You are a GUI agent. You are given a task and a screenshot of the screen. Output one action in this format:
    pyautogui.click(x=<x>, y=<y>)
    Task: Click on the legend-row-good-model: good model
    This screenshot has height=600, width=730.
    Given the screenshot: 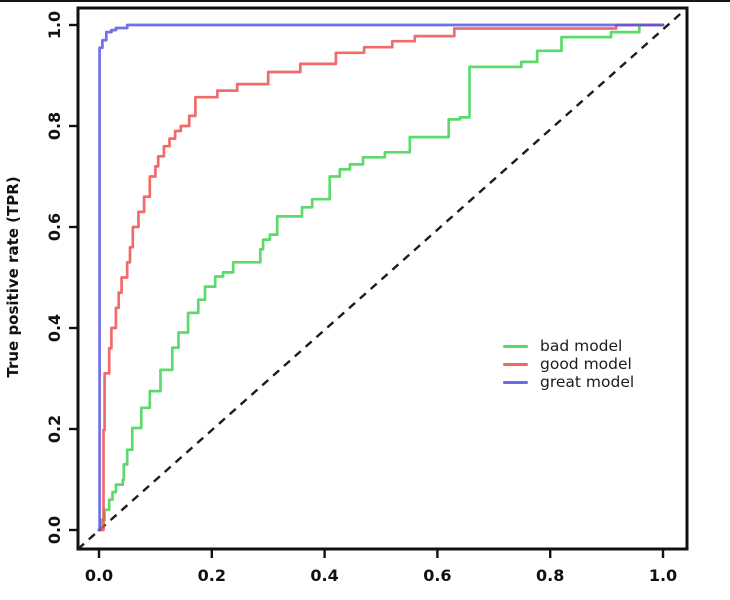 What is the action you would take?
    pyautogui.click(x=568, y=364)
    